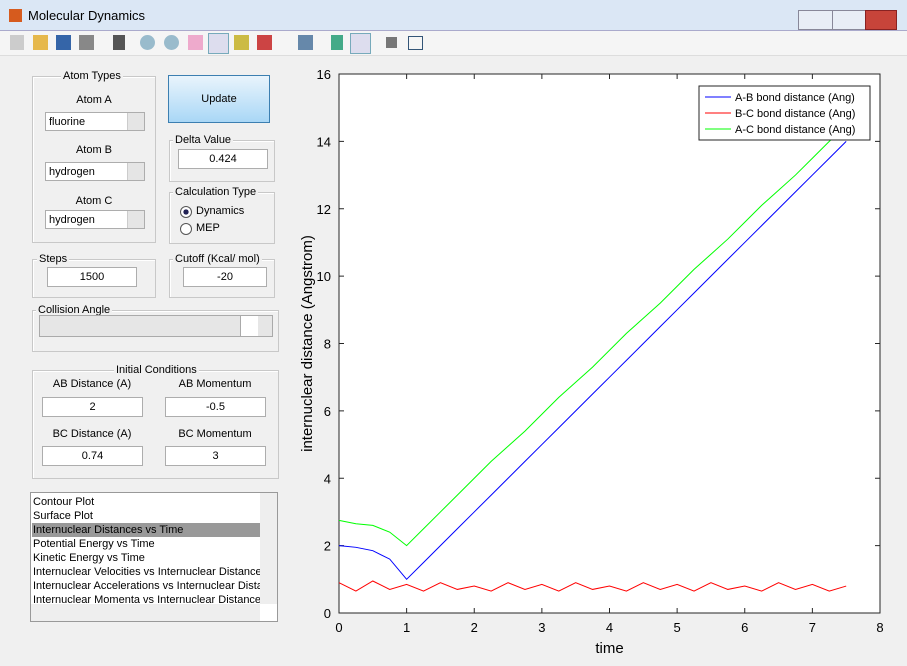 The height and width of the screenshot is (666, 907). What do you see at coordinates (64, 502) in the screenshot?
I see `list-item: Contour Plot` at bounding box center [64, 502].